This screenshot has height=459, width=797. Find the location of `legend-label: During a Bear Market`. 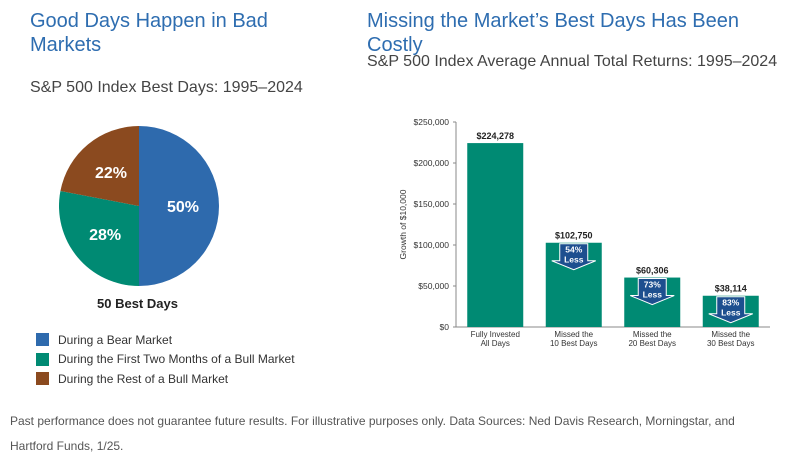

legend-label: During a Bear Market is located at coordinates (115, 339).